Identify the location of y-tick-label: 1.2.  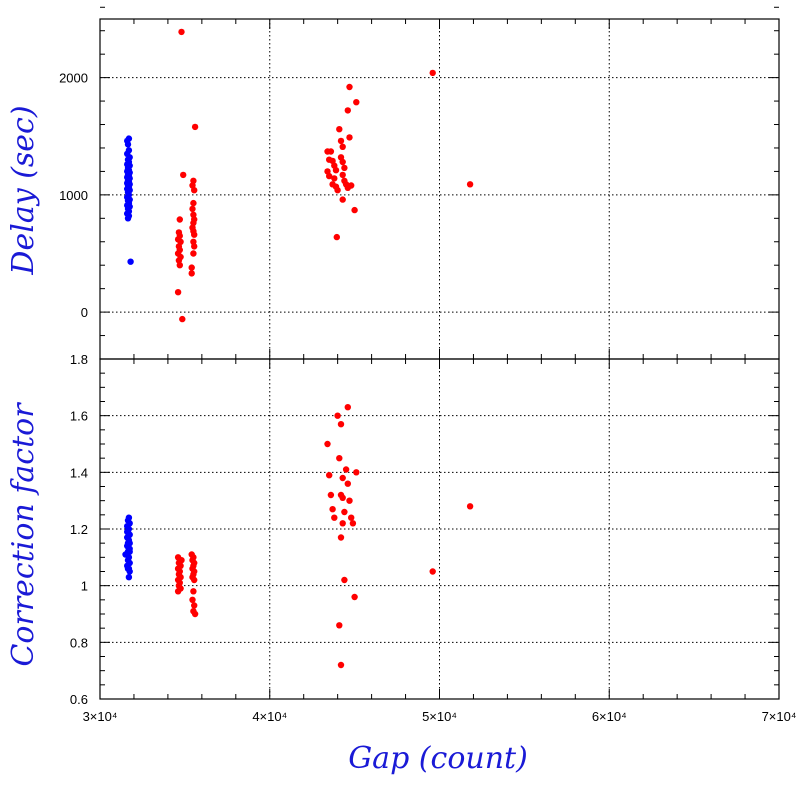
(79, 529).